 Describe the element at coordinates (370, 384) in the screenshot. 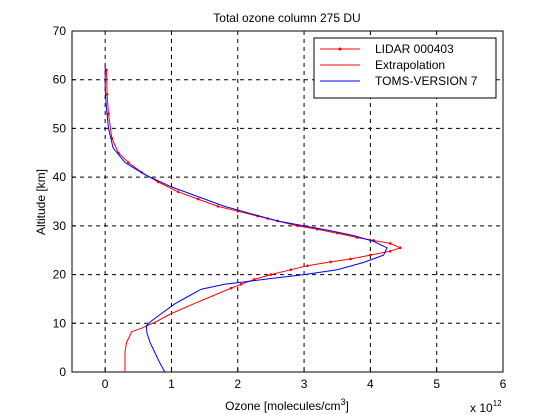

I see `x-tick-label: 4` at that location.